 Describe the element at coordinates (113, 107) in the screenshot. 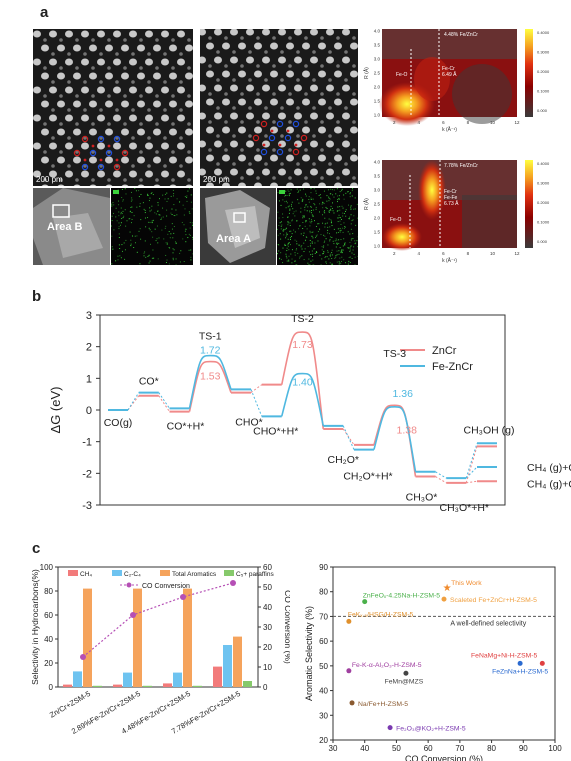

I see `stem-image-left: 200 pm` at that location.